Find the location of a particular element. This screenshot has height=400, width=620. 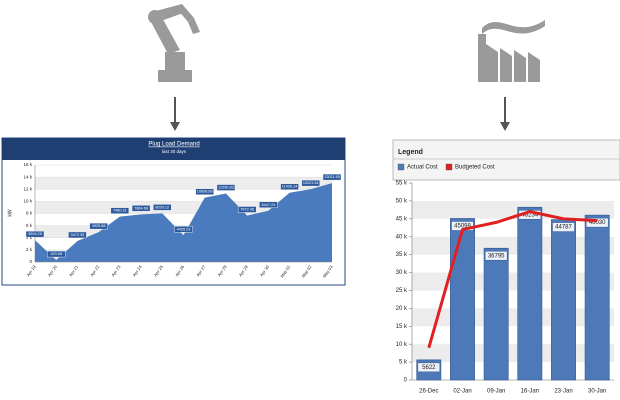

value-label: 36795 is located at coordinates (496, 256).